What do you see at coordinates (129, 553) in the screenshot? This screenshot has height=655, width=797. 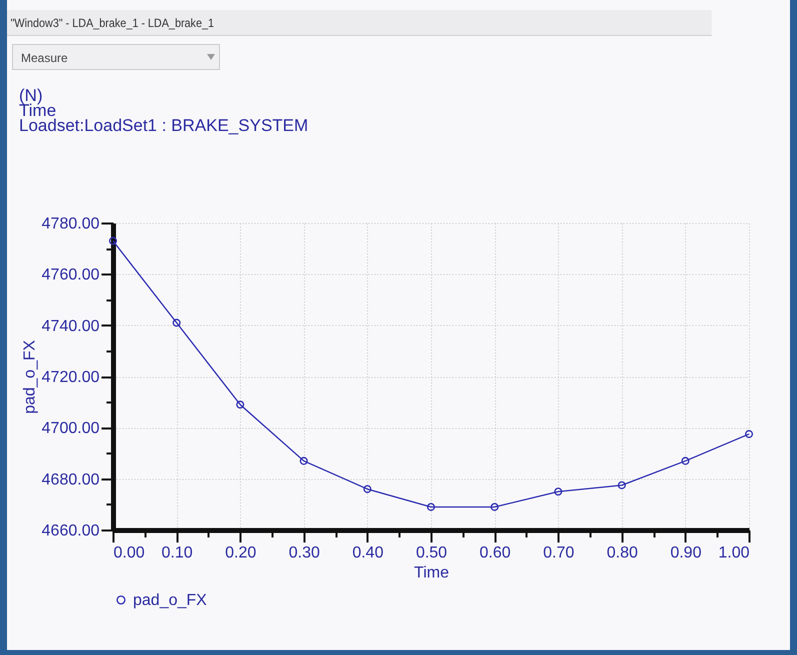 I see `x-tick-label: 0.00` at bounding box center [129, 553].